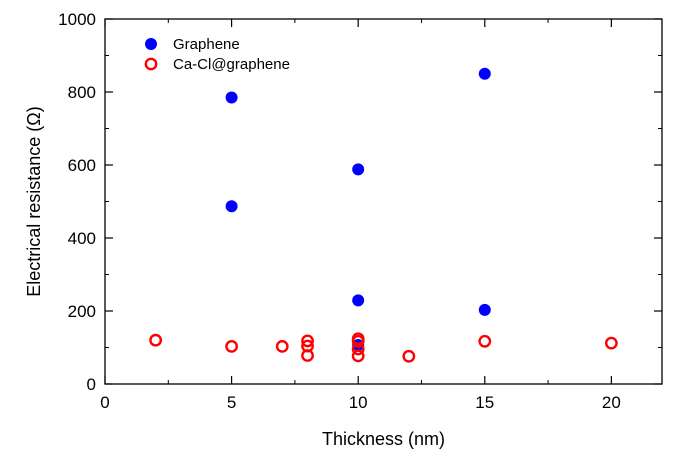  I want to click on x-tick-label: 20, so click(611, 402).